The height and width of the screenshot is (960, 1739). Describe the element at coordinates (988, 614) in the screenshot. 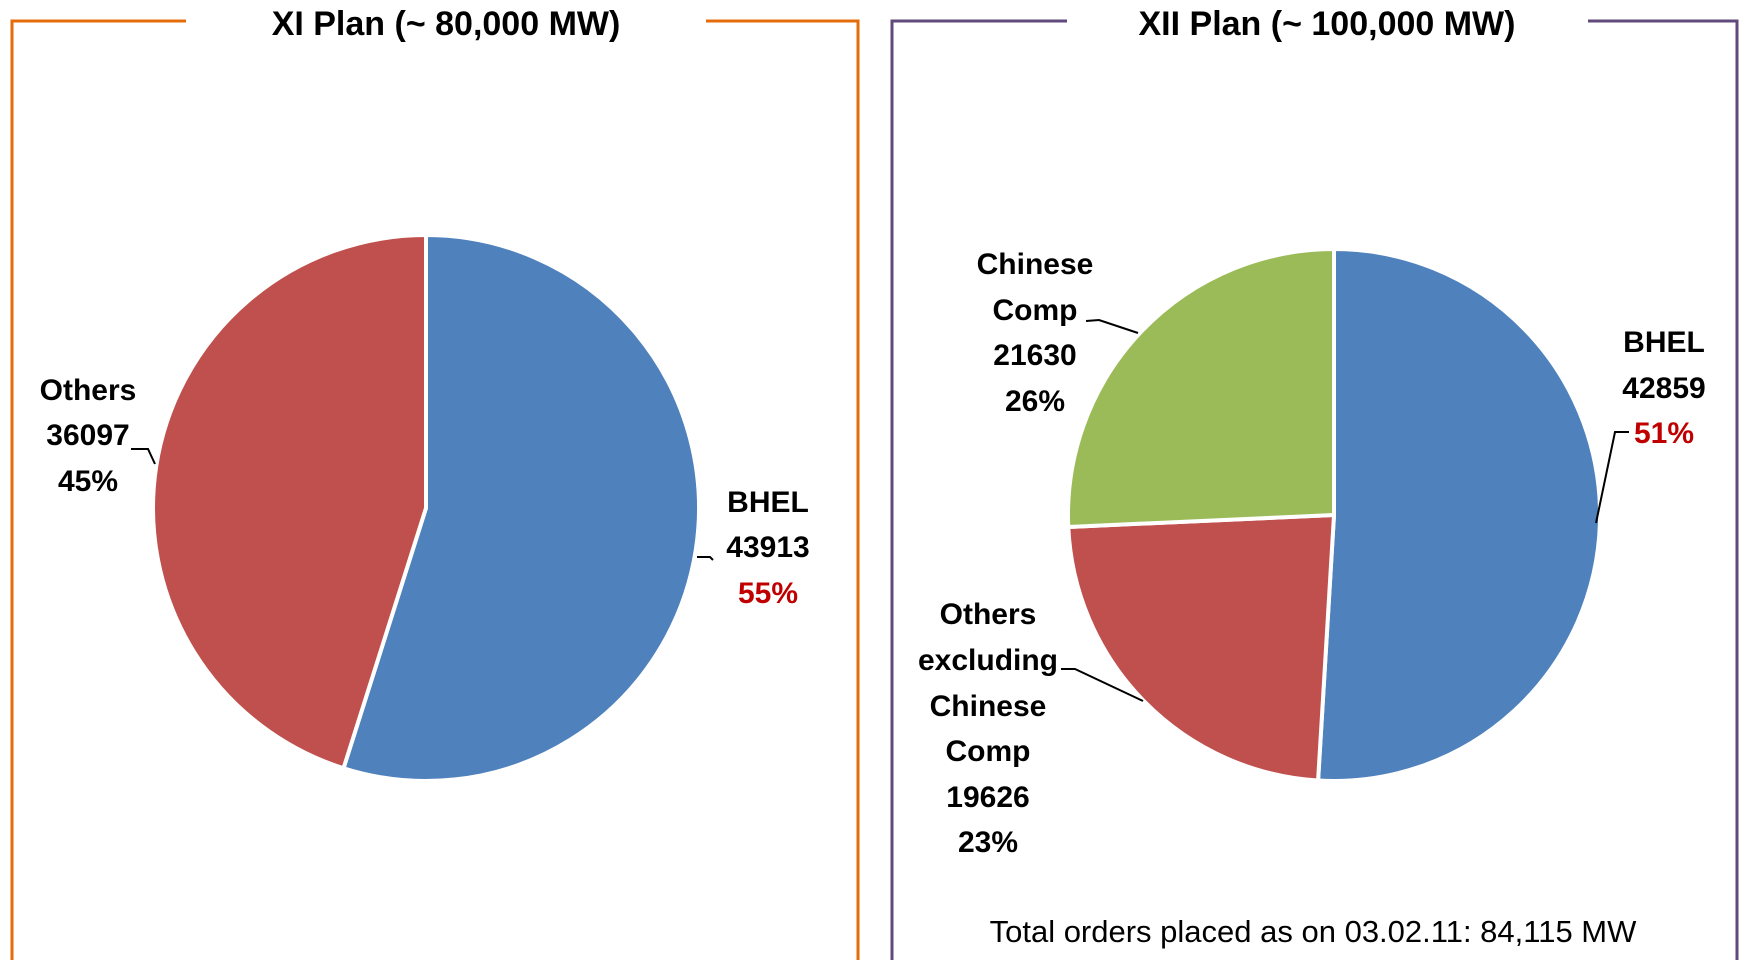

I see `others-xii-name-line1: Others` at that location.